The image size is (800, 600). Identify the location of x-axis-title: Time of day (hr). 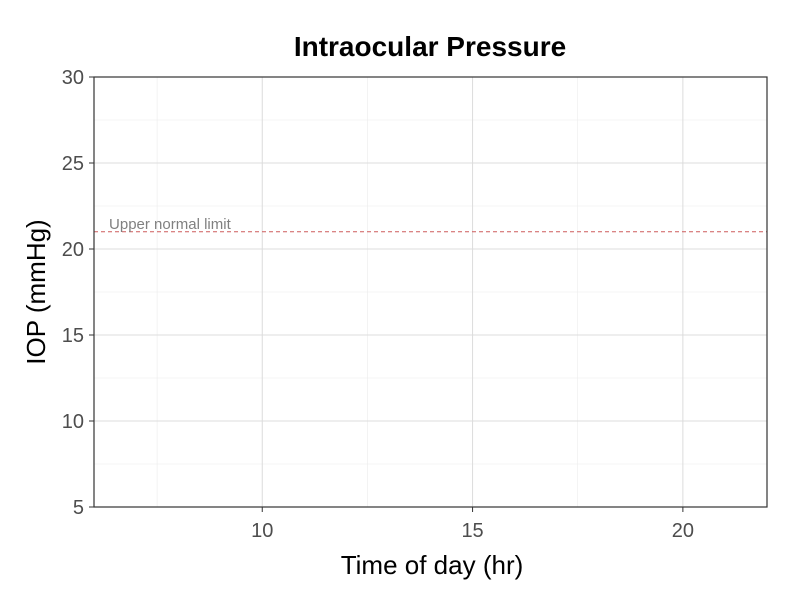
(432, 565).